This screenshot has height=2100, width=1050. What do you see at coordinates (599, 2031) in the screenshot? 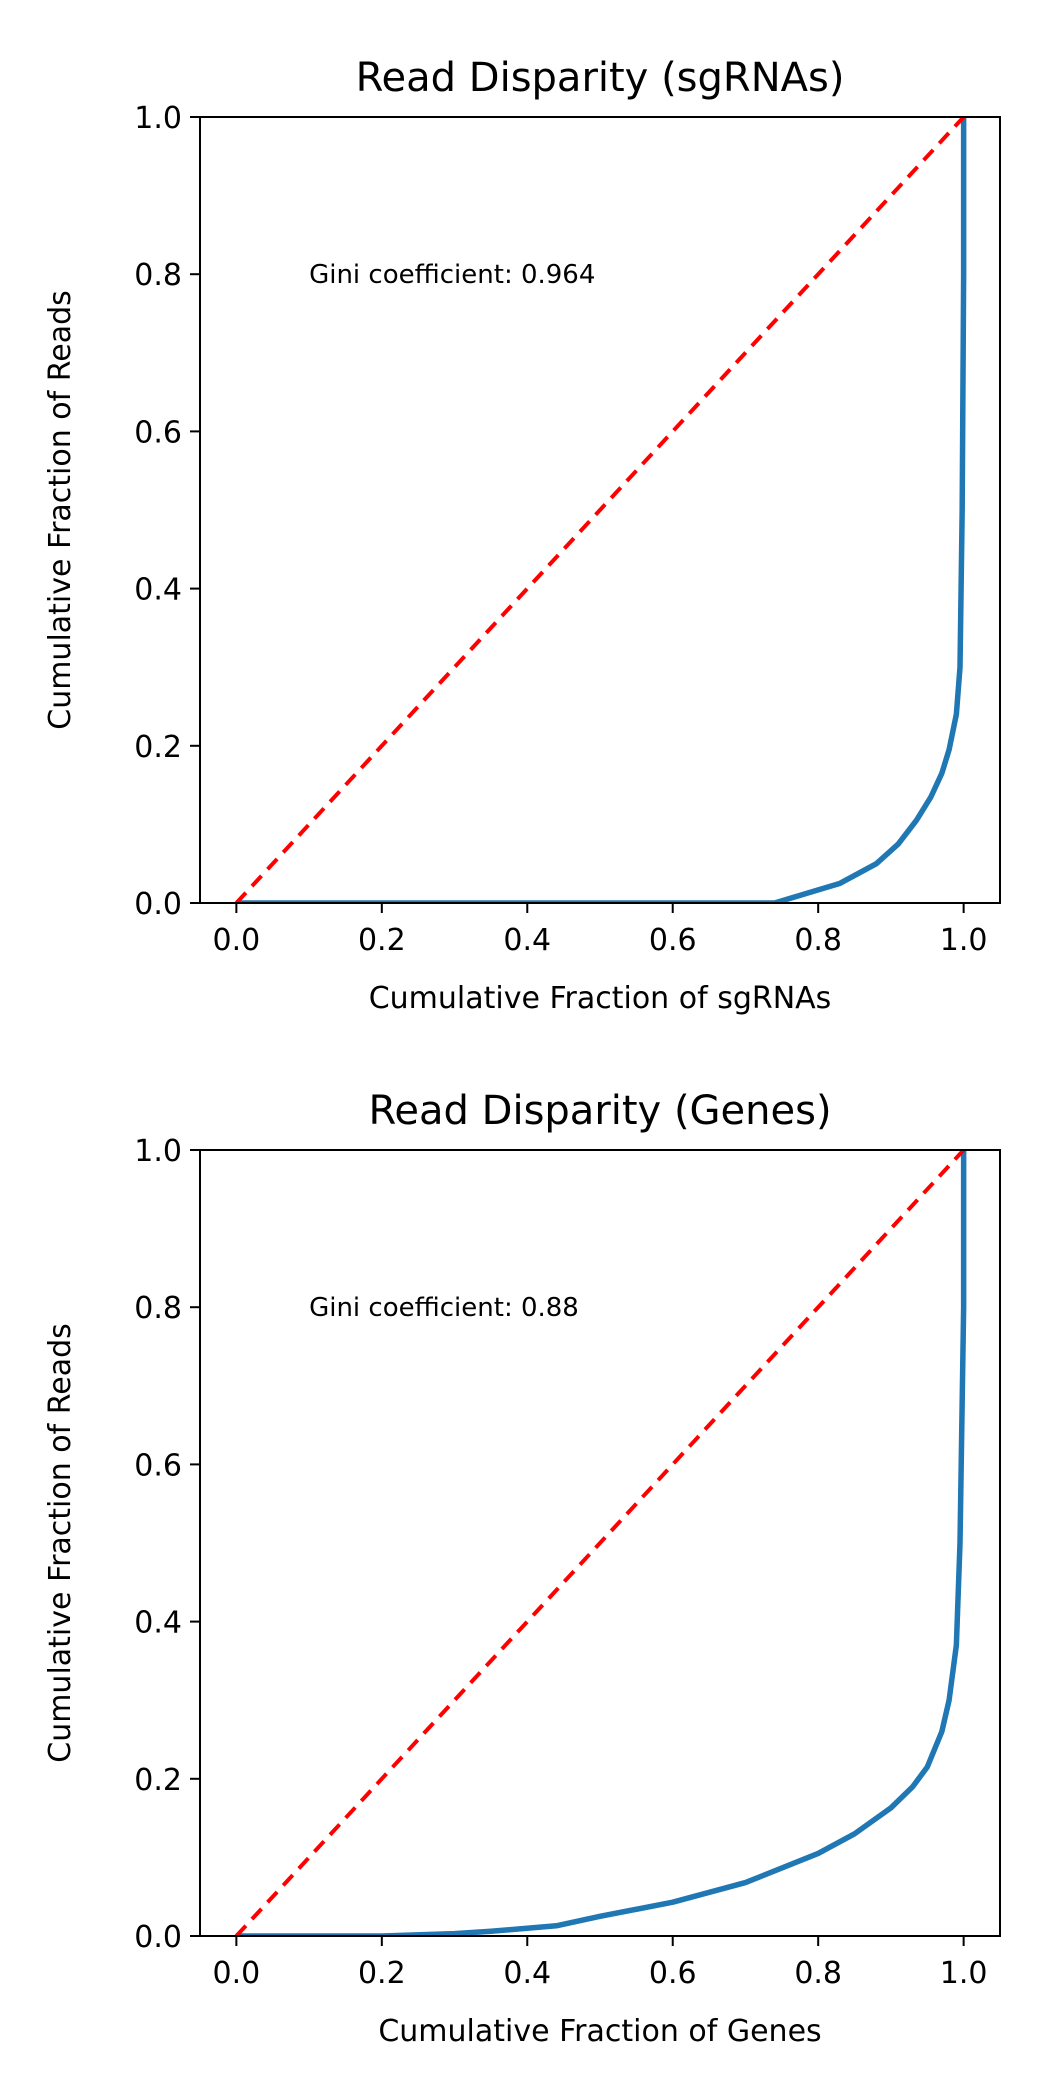
I see `x-axis-label: Cumulative Fraction of Genes` at bounding box center [599, 2031].